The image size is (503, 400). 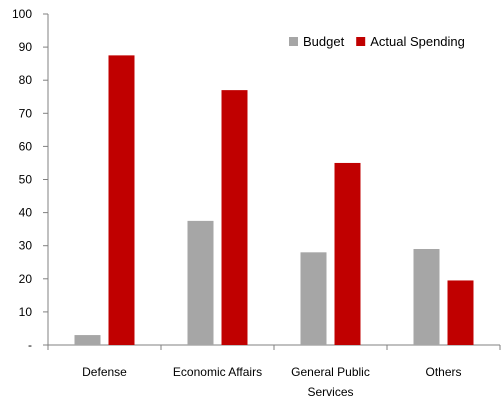 I want to click on y-tick-label: 20, so click(x=26, y=279).